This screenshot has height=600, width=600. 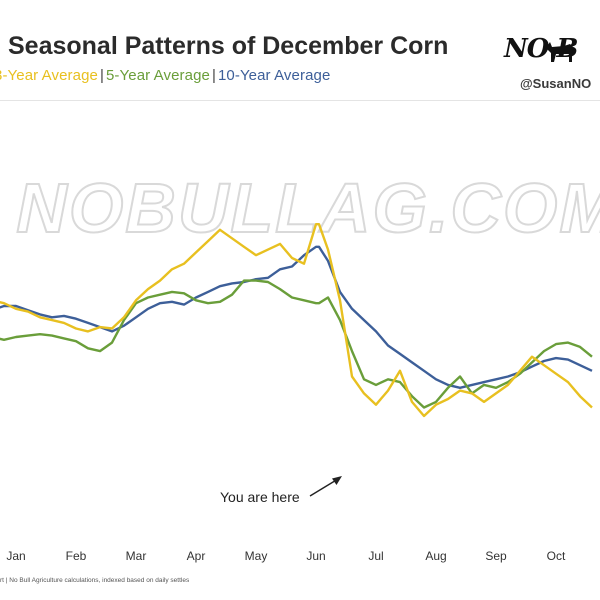 I want to click on legend-10-year: 10-Year Average, so click(x=274, y=75).